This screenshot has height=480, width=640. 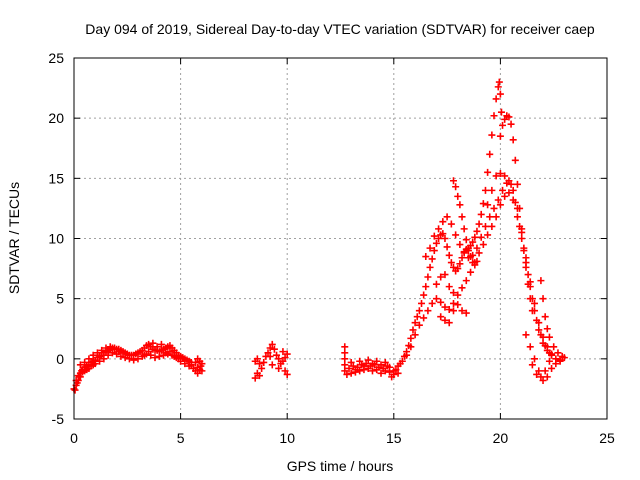 What do you see at coordinates (394, 438) in the screenshot?
I see `x-tick-label: 15` at bounding box center [394, 438].